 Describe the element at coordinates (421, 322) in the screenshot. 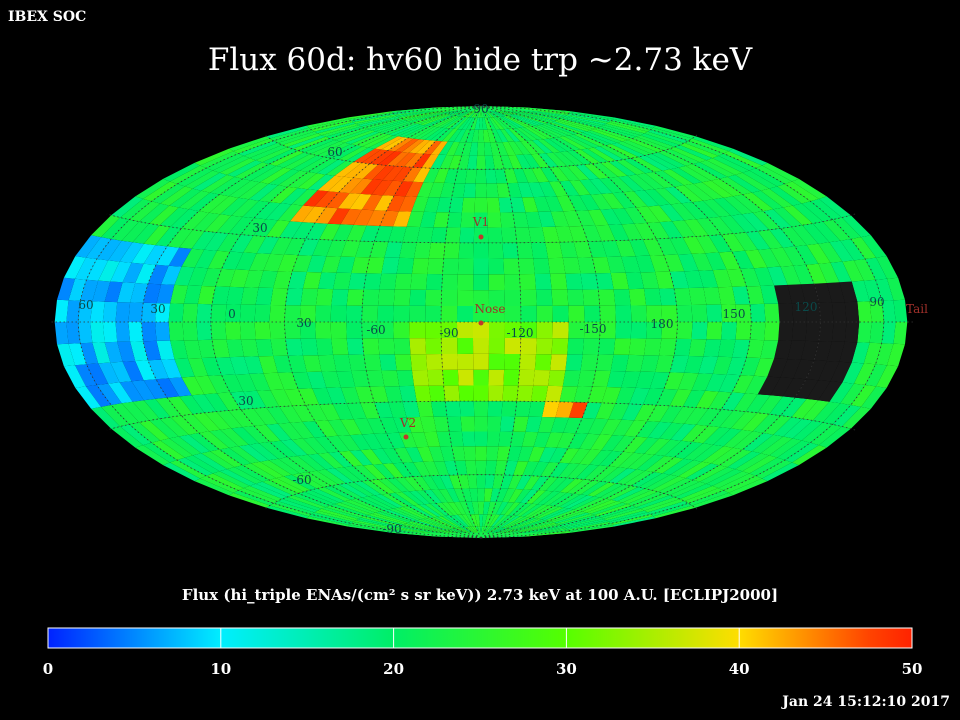

I see `meridian-line` at that location.